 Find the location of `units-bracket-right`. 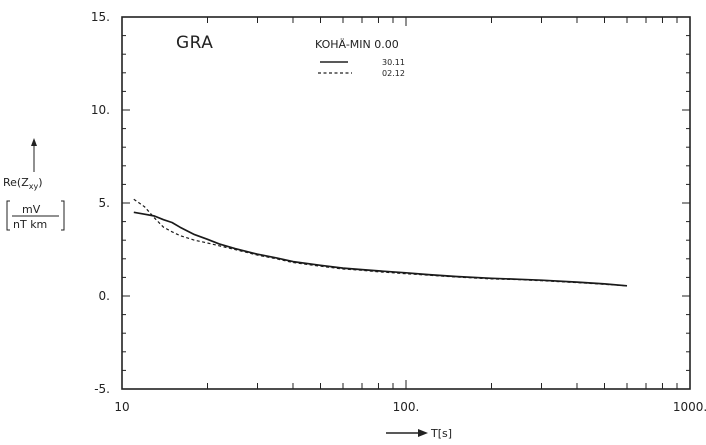

units-bracket-right is located at coordinates (63, 215).